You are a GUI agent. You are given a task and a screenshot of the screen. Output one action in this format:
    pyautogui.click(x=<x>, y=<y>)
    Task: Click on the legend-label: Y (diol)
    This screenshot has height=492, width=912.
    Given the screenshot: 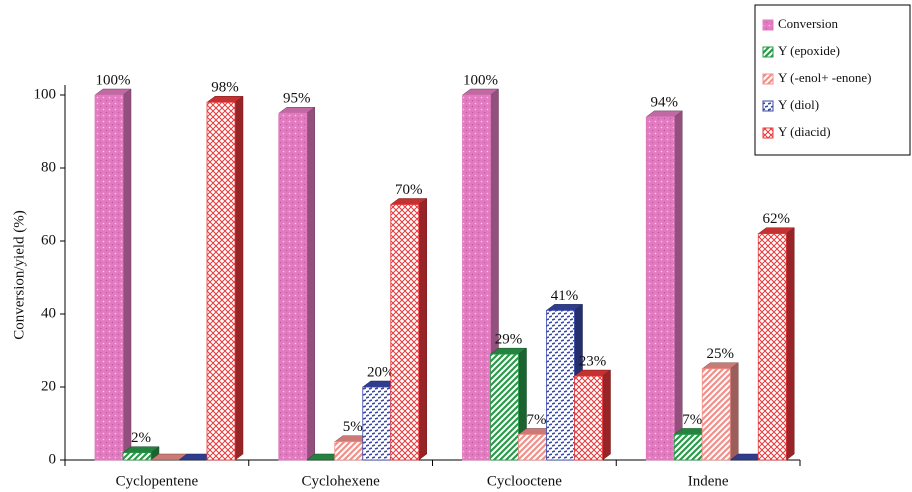 What is the action you would take?
    pyautogui.click(x=798, y=104)
    